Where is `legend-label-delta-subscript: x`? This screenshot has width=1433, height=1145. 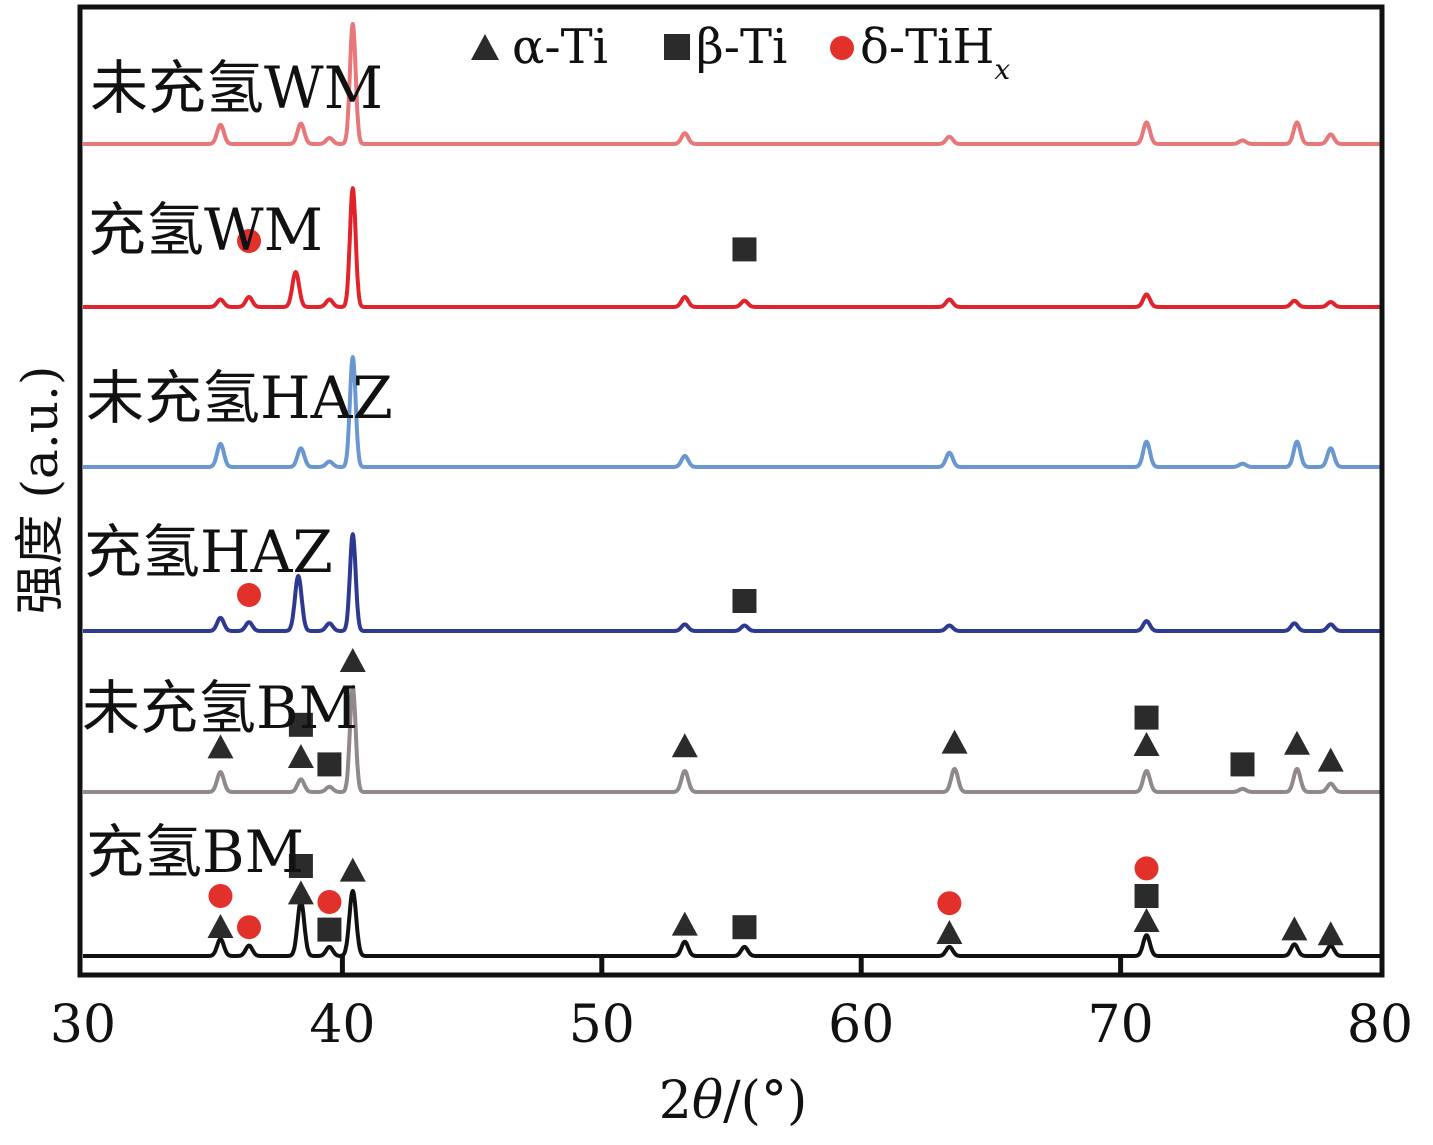
legend-label-delta-subscript: x is located at coordinates (1002, 69).